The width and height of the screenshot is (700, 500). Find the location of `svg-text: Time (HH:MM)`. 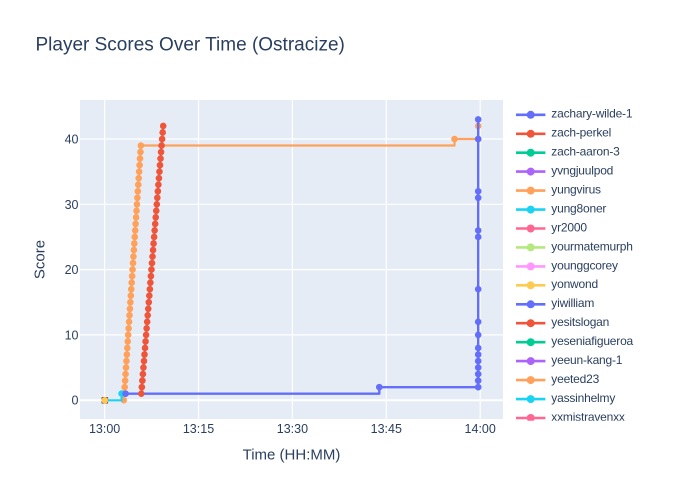

svg-text: Time (HH:MM) is located at coordinates (292, 455).